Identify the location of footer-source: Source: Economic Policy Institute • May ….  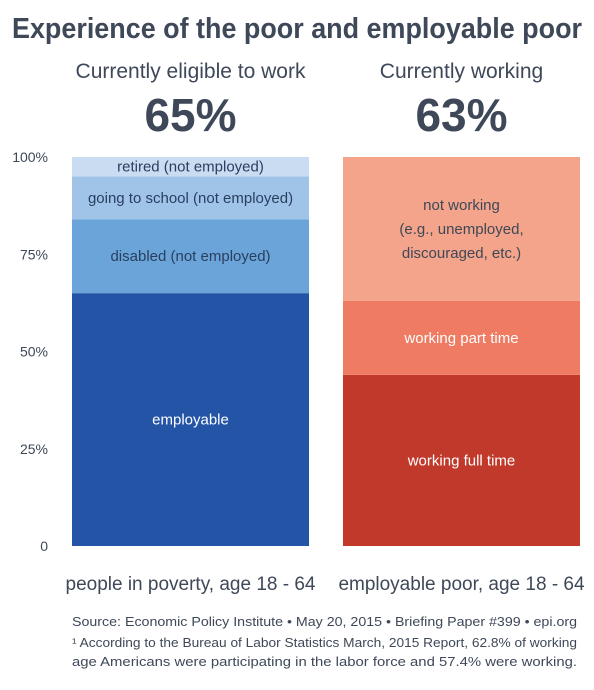
(324, 621).